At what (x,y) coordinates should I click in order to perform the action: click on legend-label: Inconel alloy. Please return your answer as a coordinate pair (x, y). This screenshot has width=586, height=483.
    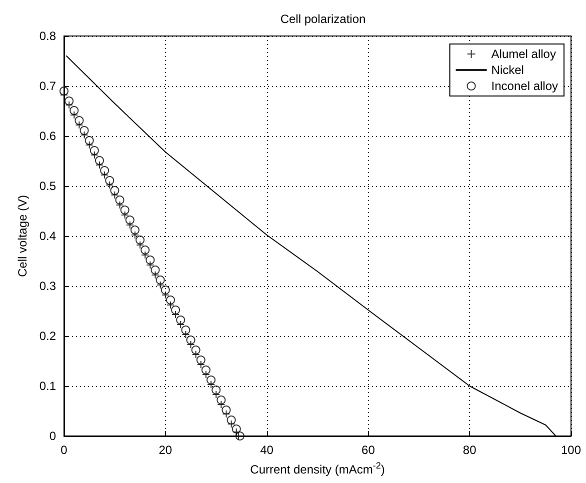
    Looking at the image, I should click on (524, 86).